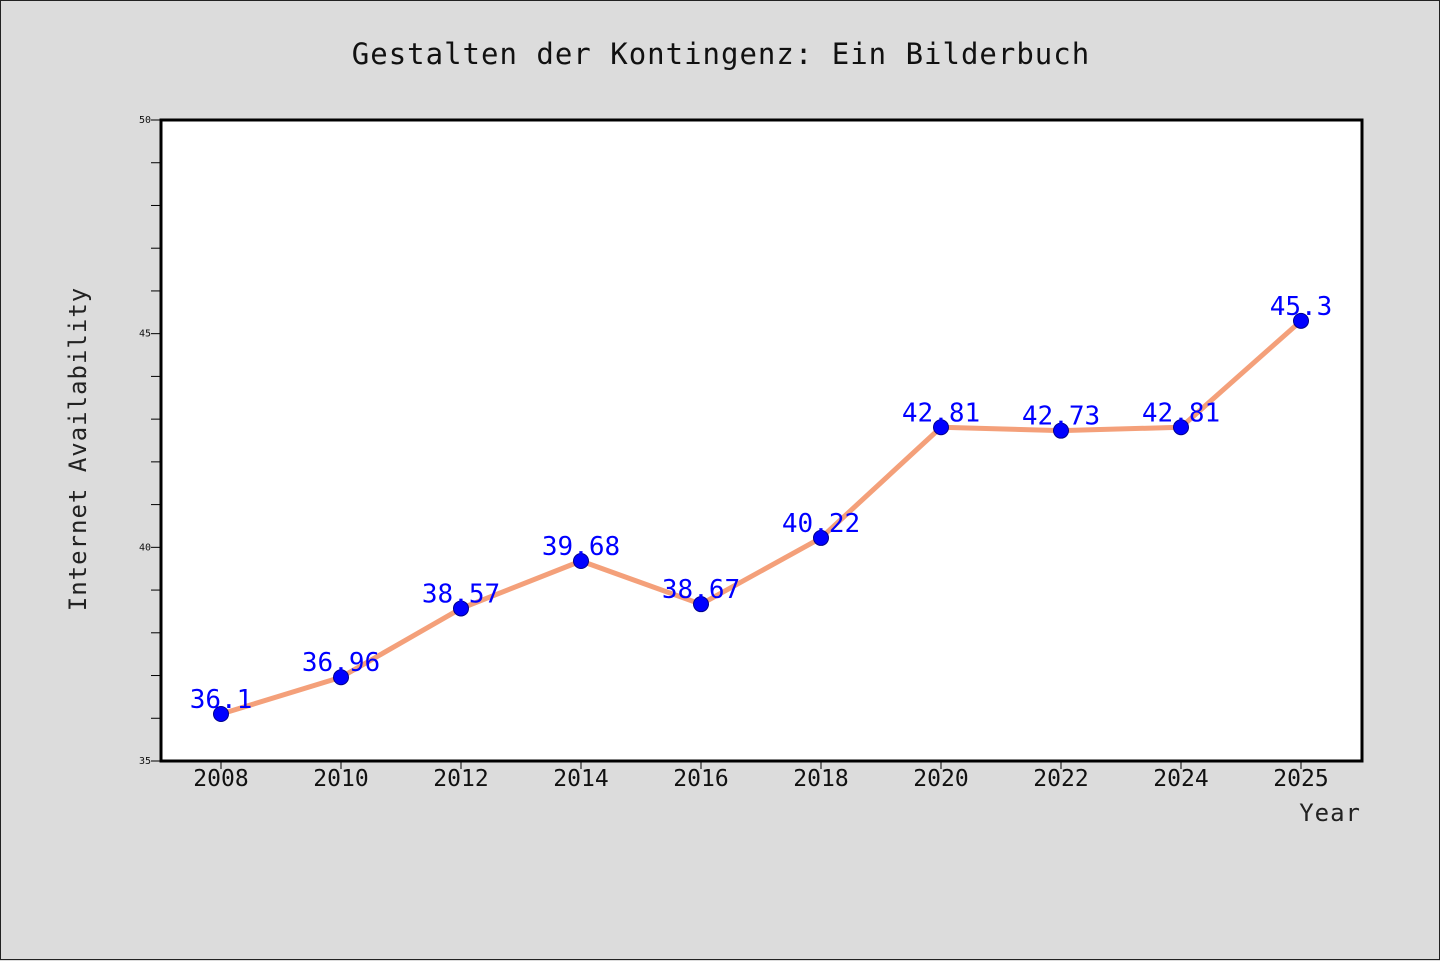  I want to click on data-label: 45.3, so click(1301, 307).